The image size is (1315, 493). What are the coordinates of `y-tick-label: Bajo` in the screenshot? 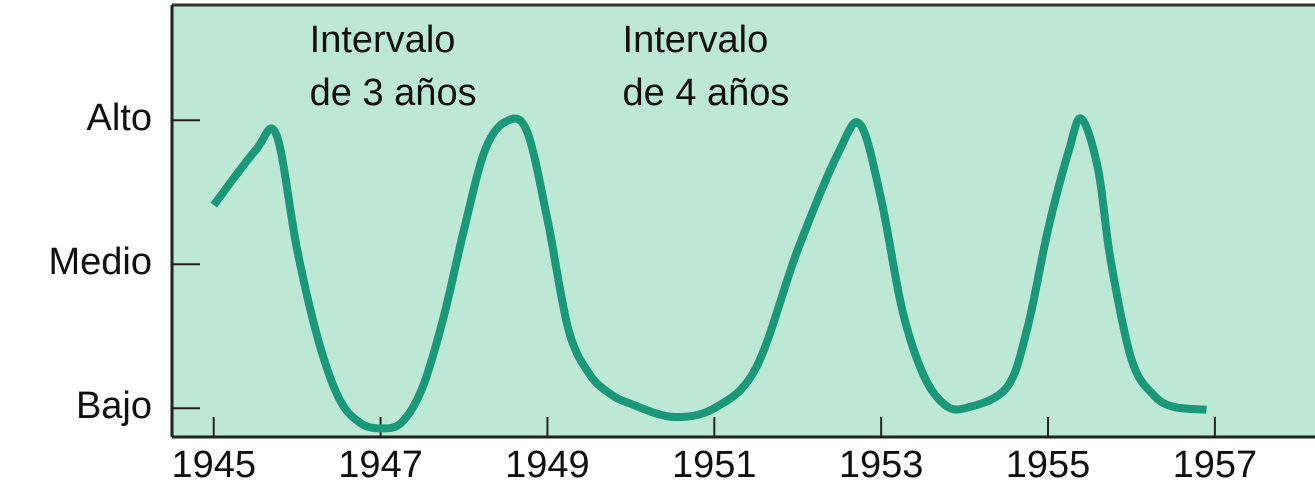 It's located at (114, 406).